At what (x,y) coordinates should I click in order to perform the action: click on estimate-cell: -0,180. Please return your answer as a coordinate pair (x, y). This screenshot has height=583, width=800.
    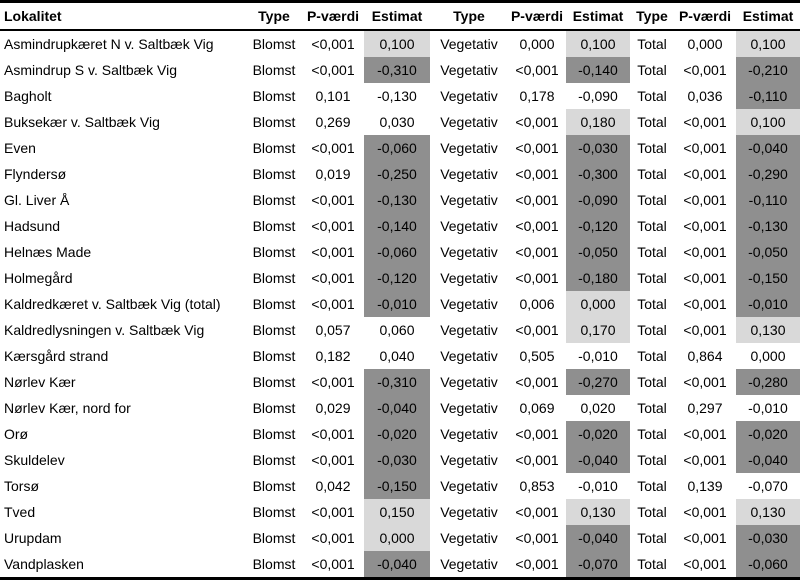
    Looking at the image, I should click on (598, 278).